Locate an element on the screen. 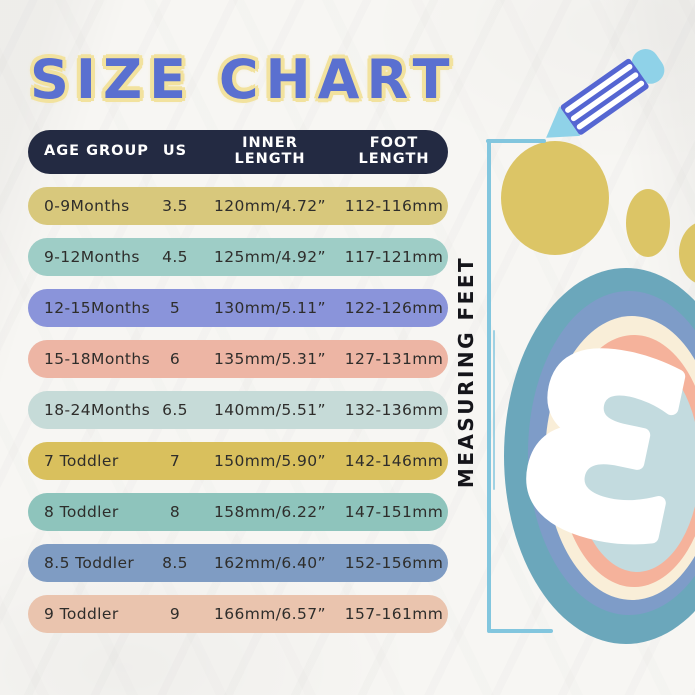  big-toe-shape is located at coordinates (555, 198).